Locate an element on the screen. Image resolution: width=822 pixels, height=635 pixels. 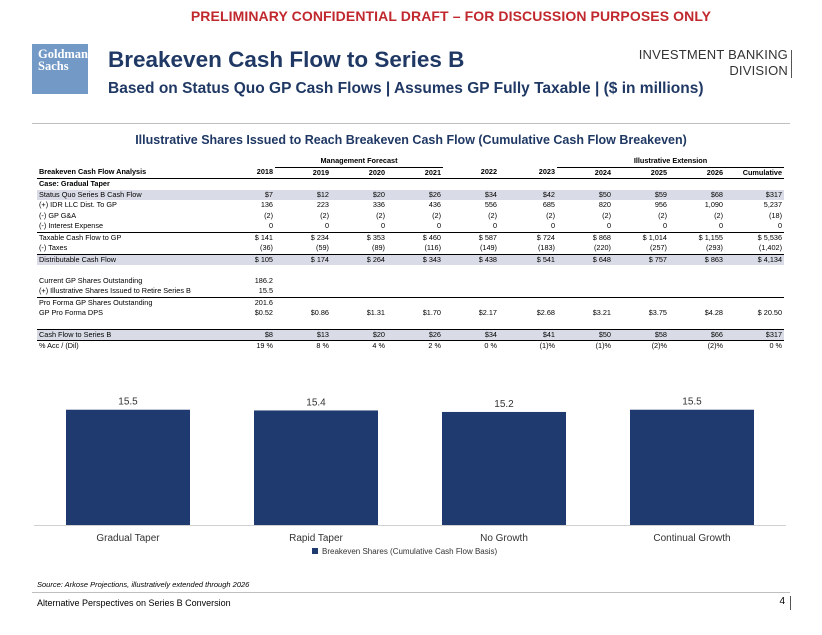
row-value: $ 353 is located at coordinates (359, 237).